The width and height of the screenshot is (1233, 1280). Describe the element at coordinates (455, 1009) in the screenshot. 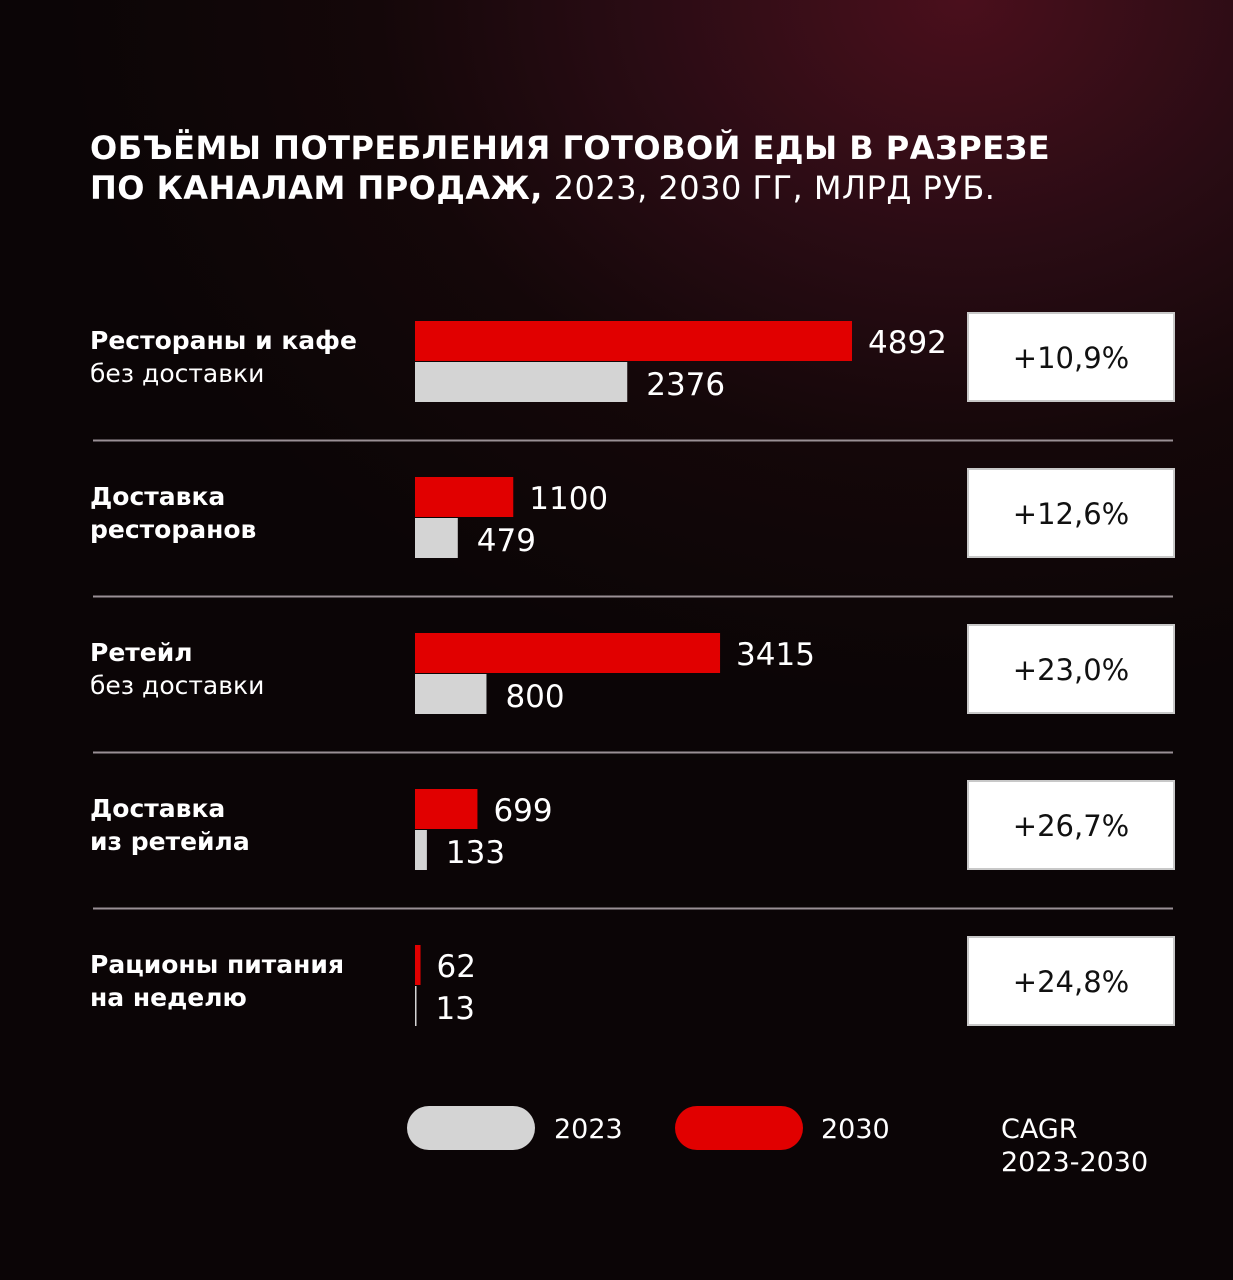

I see `value-label-2023: 13` at that location.